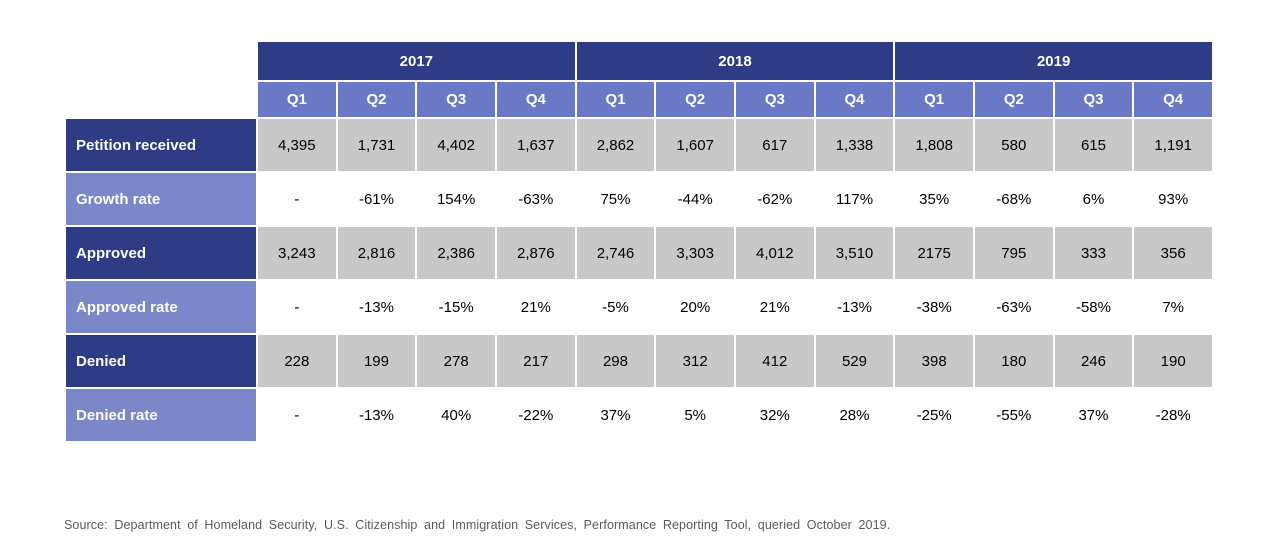  Describe the element at coordinates (934, 415) in the screenshot. I see `table-cell: -25%` at that location.